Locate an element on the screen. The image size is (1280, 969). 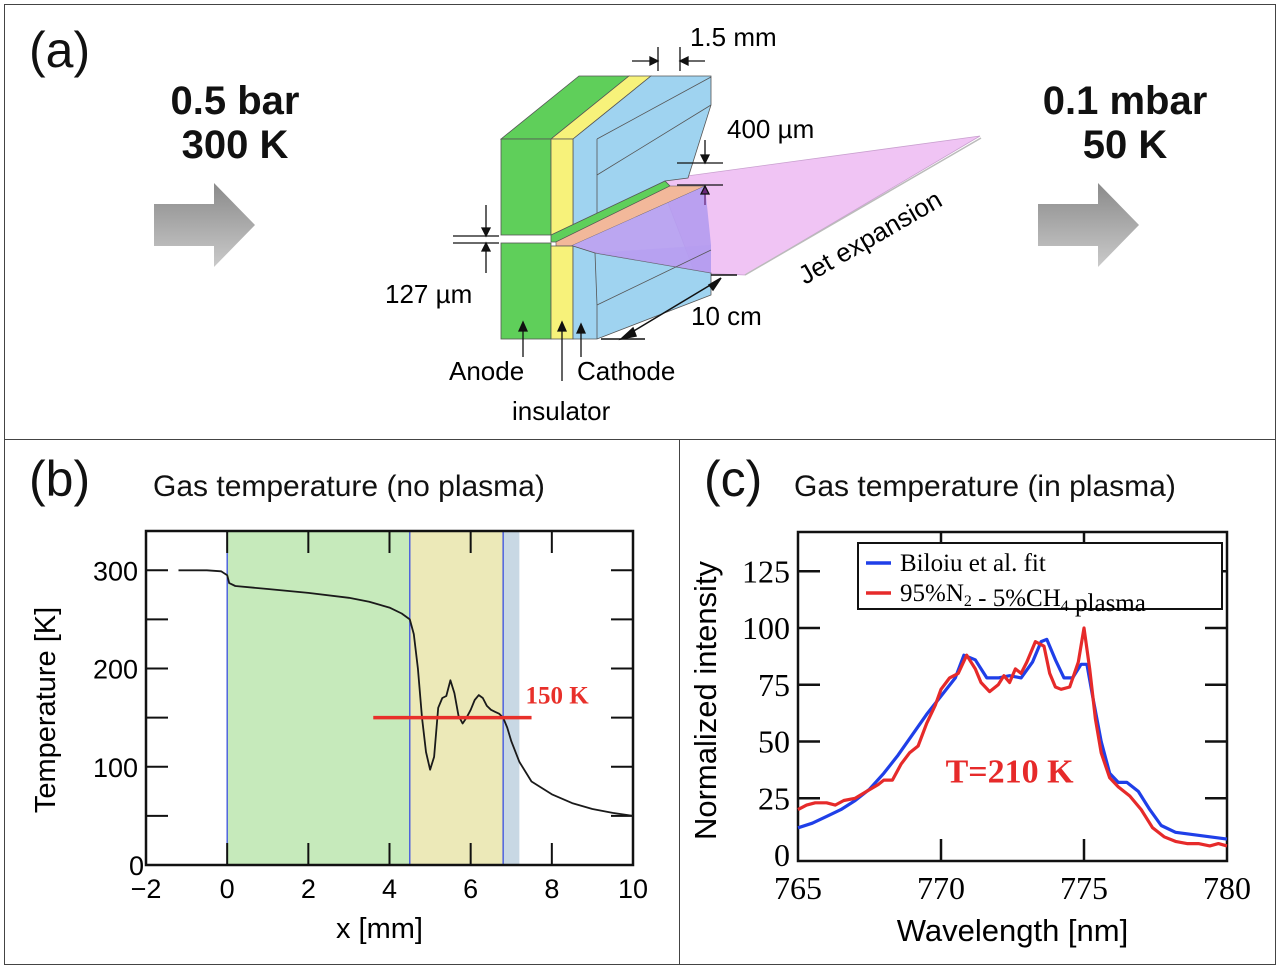
panel-b-label: (b) is located at coordinates (60, 479).